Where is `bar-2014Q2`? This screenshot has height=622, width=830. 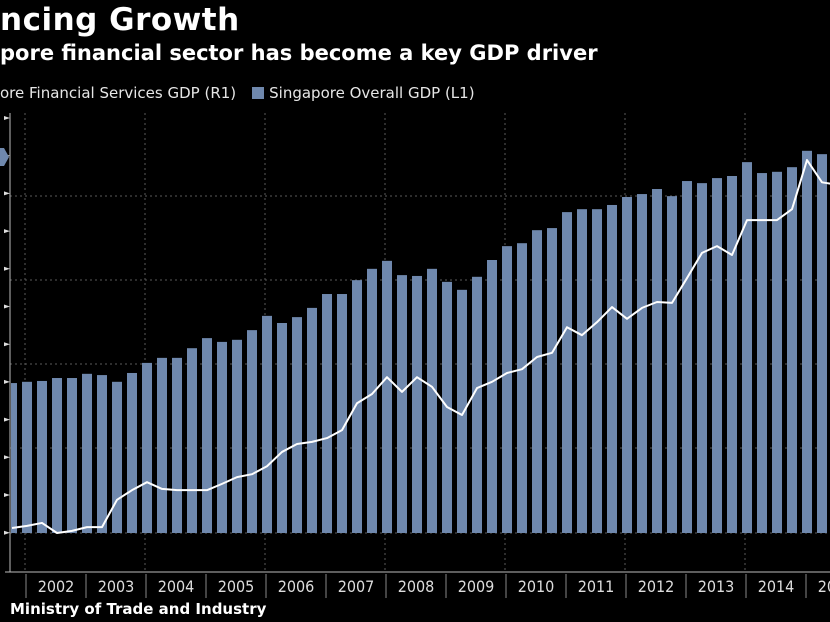 bar-2014Q2 is located at coordinates (762, 353).